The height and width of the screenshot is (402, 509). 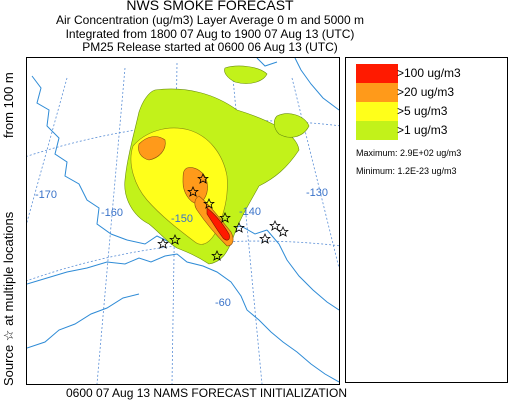 I want to click on legend-label: >1 ug/m3, so click(x=422, y=130).